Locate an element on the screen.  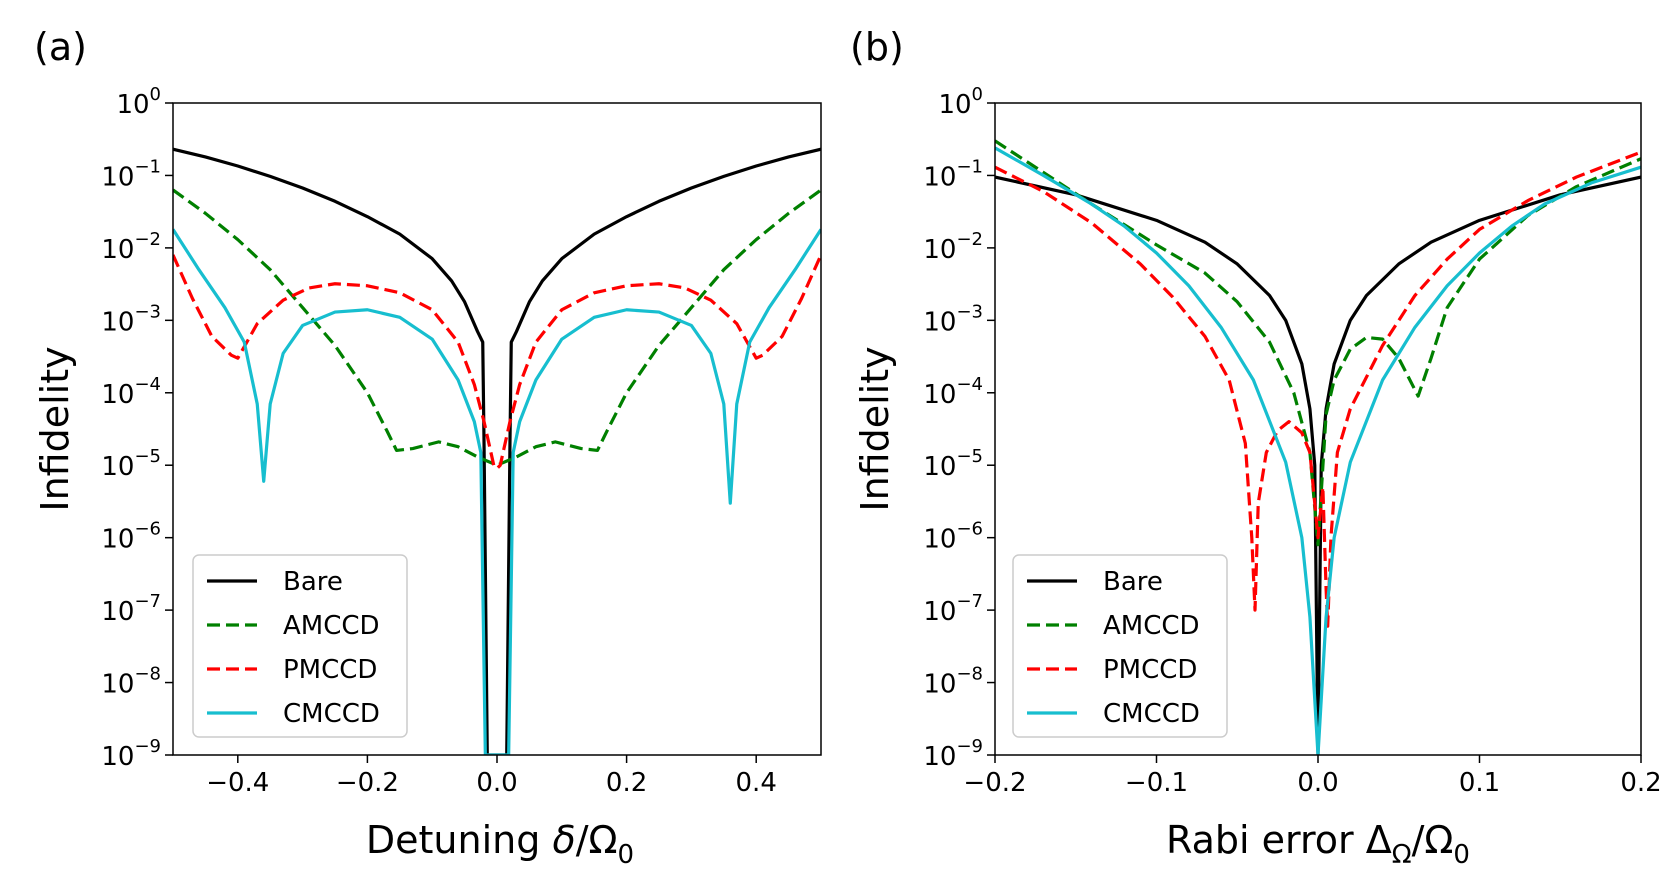
panel-a-y-tick-label: 10⁰ is located at coordinates (138, 102).